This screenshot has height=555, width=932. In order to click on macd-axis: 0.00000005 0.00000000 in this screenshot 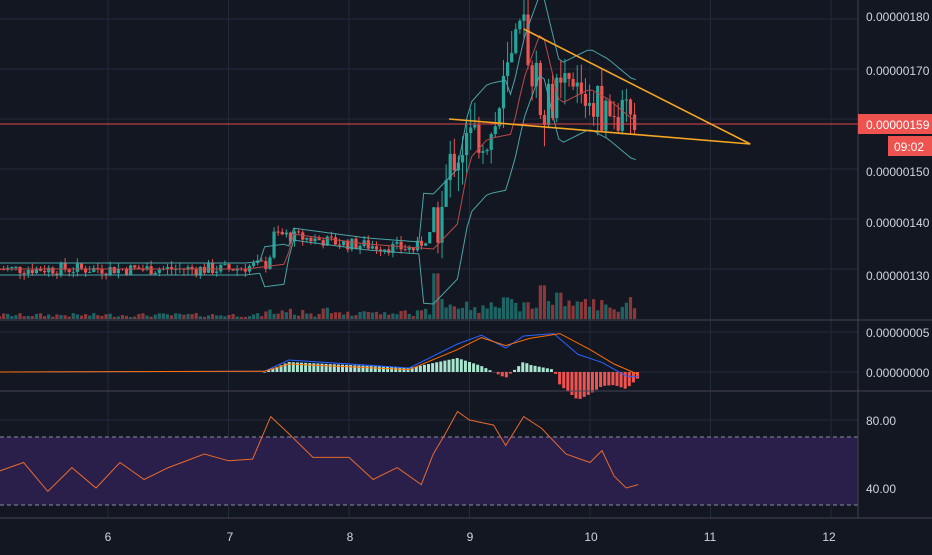, I will do `click(898, 353)`.